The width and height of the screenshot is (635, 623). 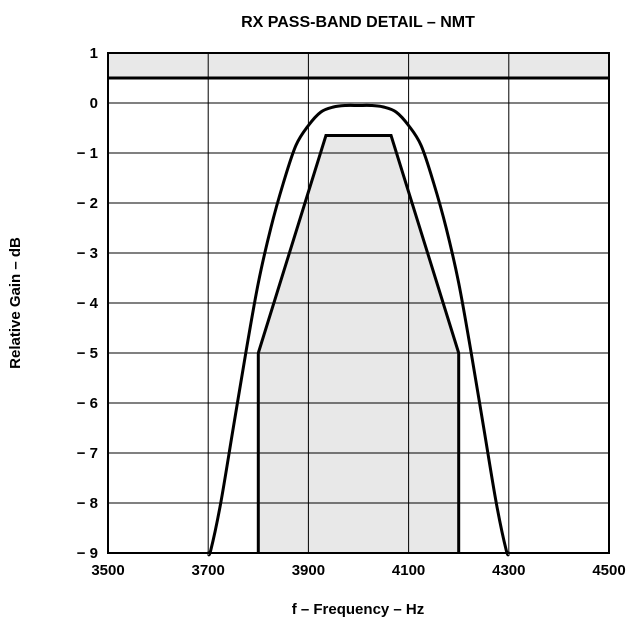 What do you see at coordinates (608, 570) in the screenshot?
I see `x-tick-label: 4500` at bounding box center [608, 570].